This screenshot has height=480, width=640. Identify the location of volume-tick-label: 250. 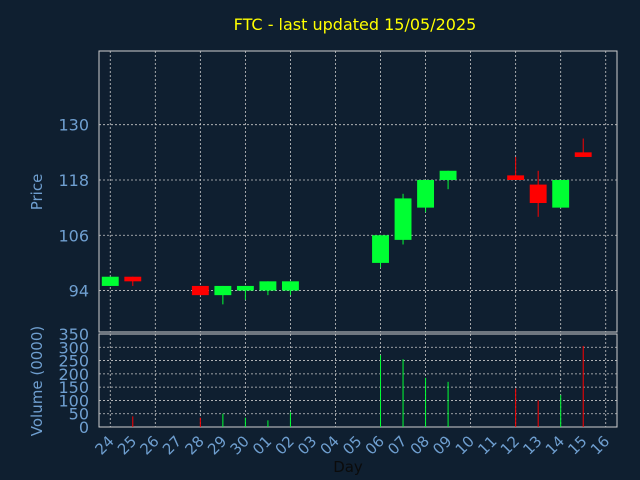
(73, 361).